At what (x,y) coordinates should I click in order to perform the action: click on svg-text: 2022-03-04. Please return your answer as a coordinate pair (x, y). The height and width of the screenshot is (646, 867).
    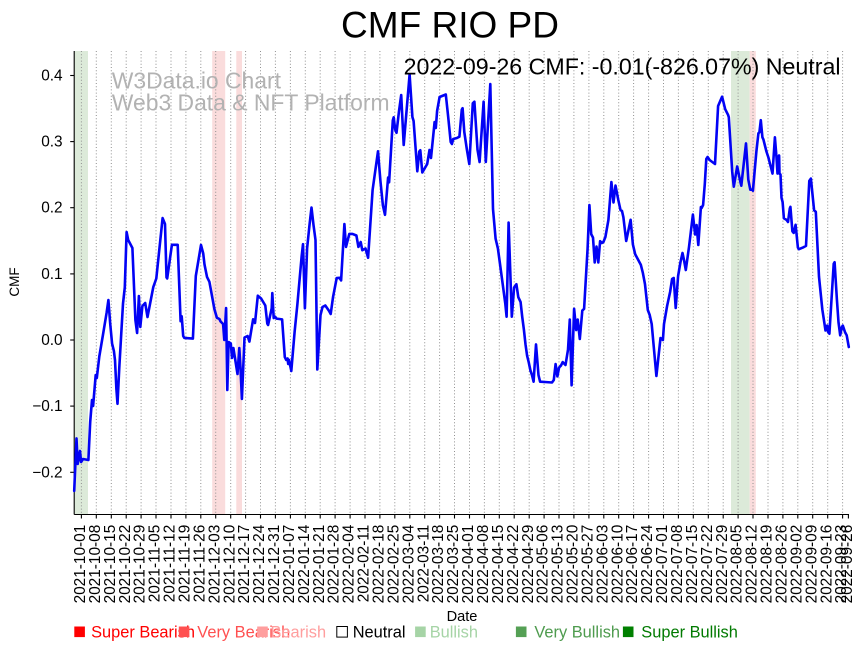
    Looking at the image, I should click on (408, 563).